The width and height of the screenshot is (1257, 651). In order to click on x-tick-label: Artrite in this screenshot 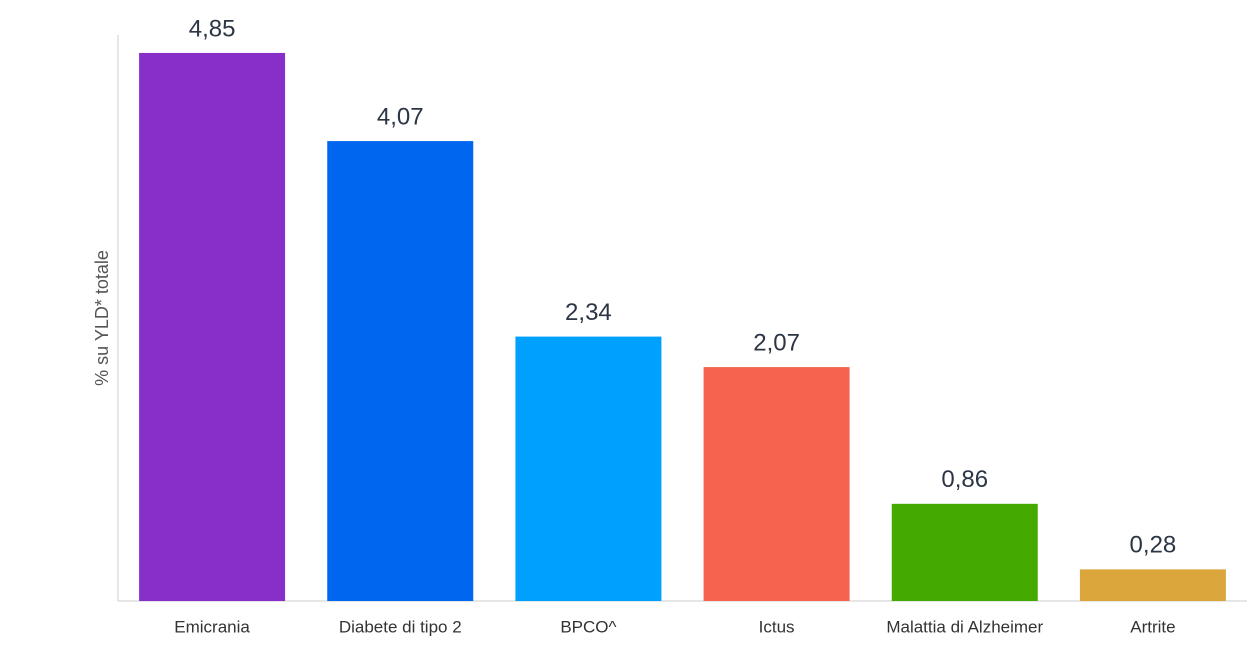, I will do `click(1152, 626)`.